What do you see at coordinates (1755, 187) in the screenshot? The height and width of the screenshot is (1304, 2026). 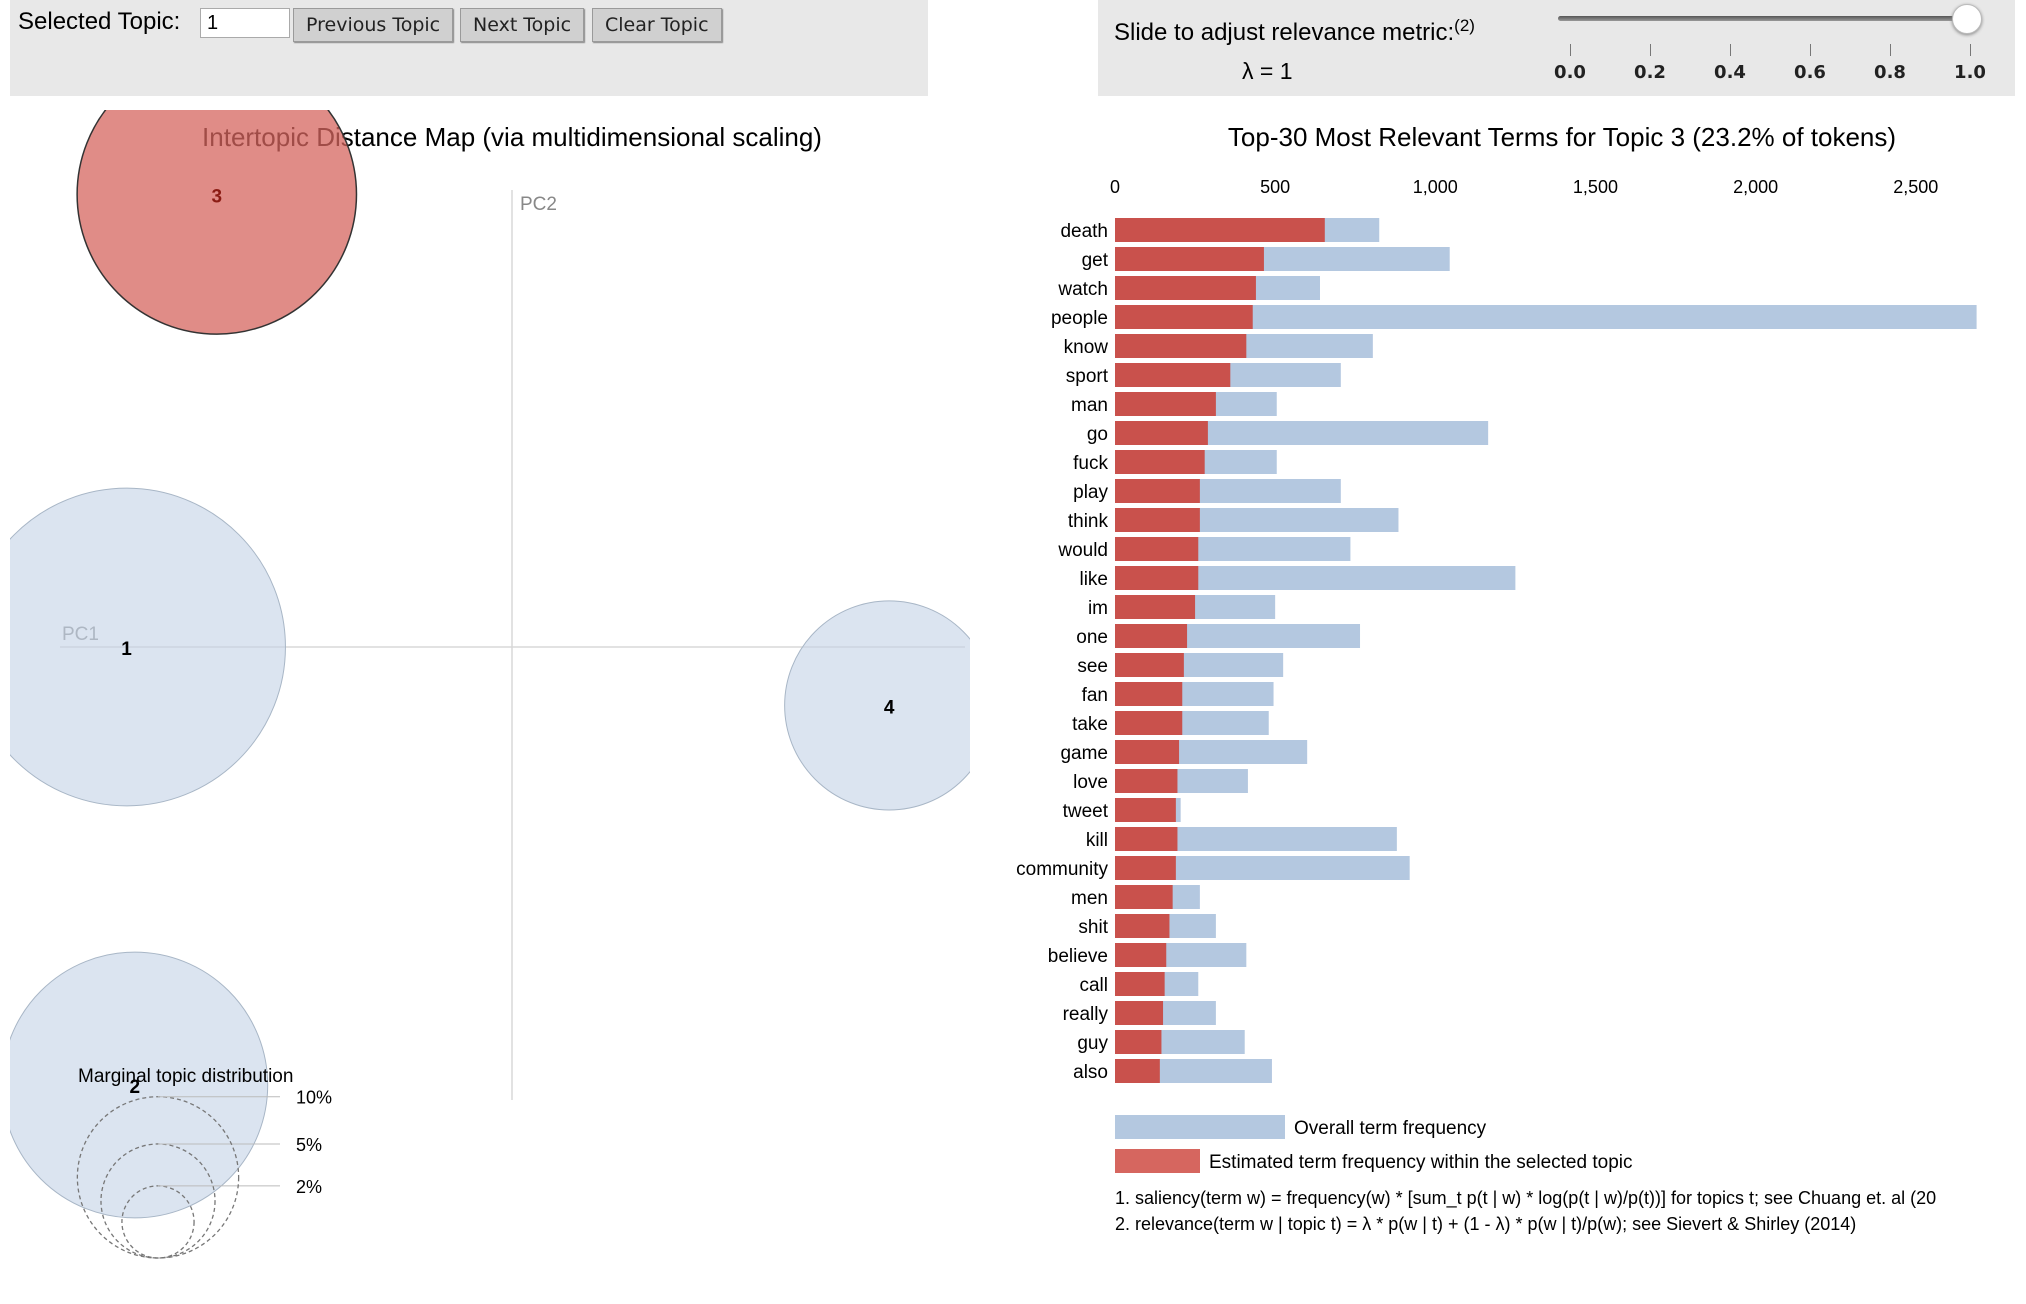 I see `x-tick-label: 2,000` at bounding box center [1755, 187].